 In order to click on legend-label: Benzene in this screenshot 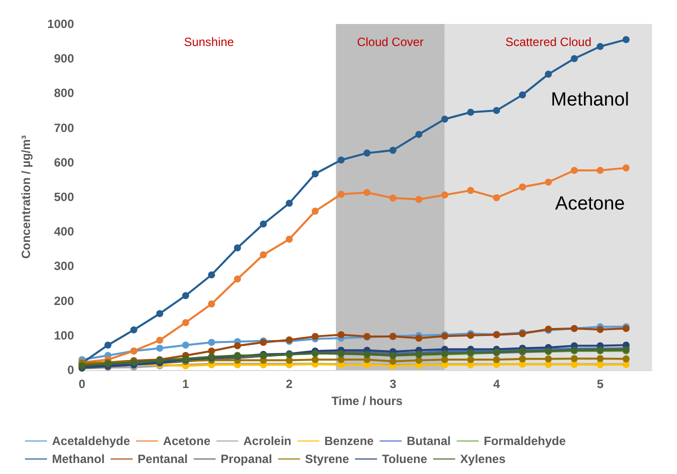, I will do `click(349, 441)`.